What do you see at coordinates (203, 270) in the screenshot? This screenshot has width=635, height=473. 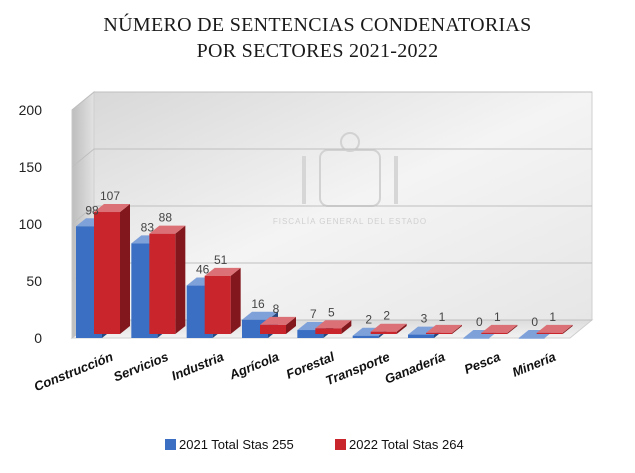 I see `data-label: 46` at bounding box center [203, 270].